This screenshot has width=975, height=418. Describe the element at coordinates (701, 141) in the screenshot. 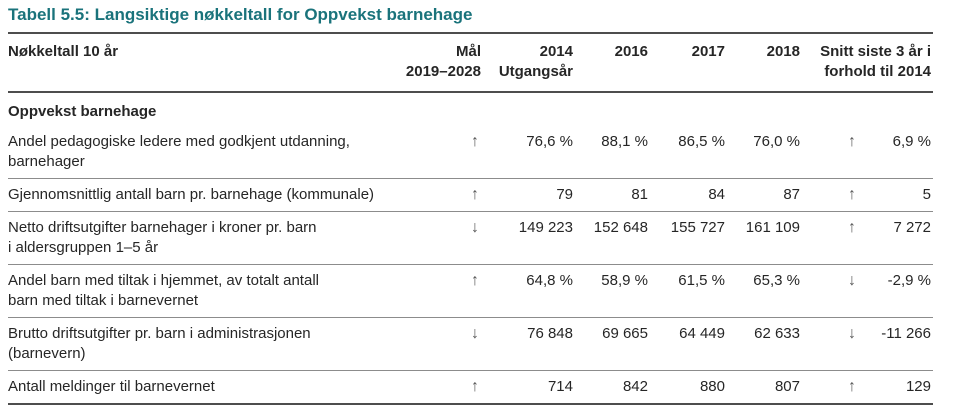

I see `value-2017: 86,5 %` at that location.